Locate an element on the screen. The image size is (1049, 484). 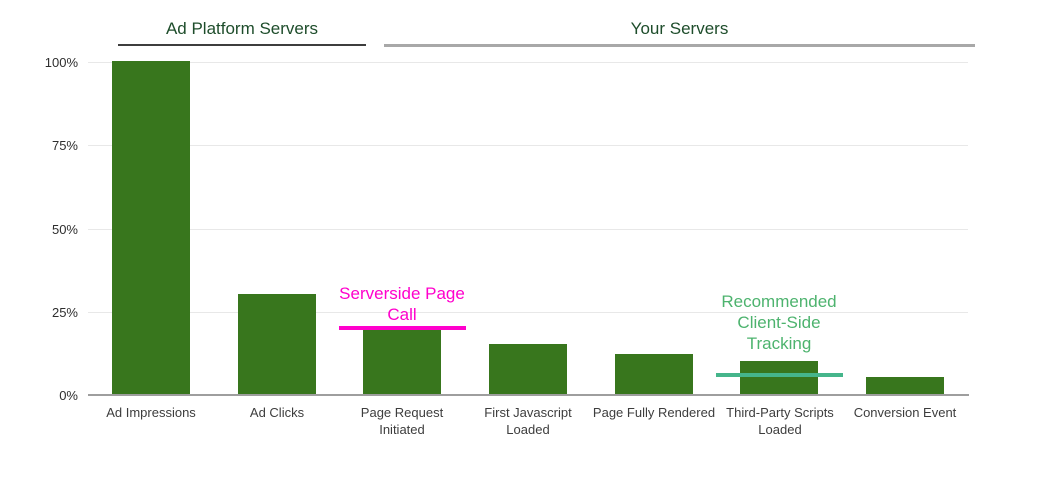
bar-third-party-scripts-loaded is located at coordinates (779, 377).